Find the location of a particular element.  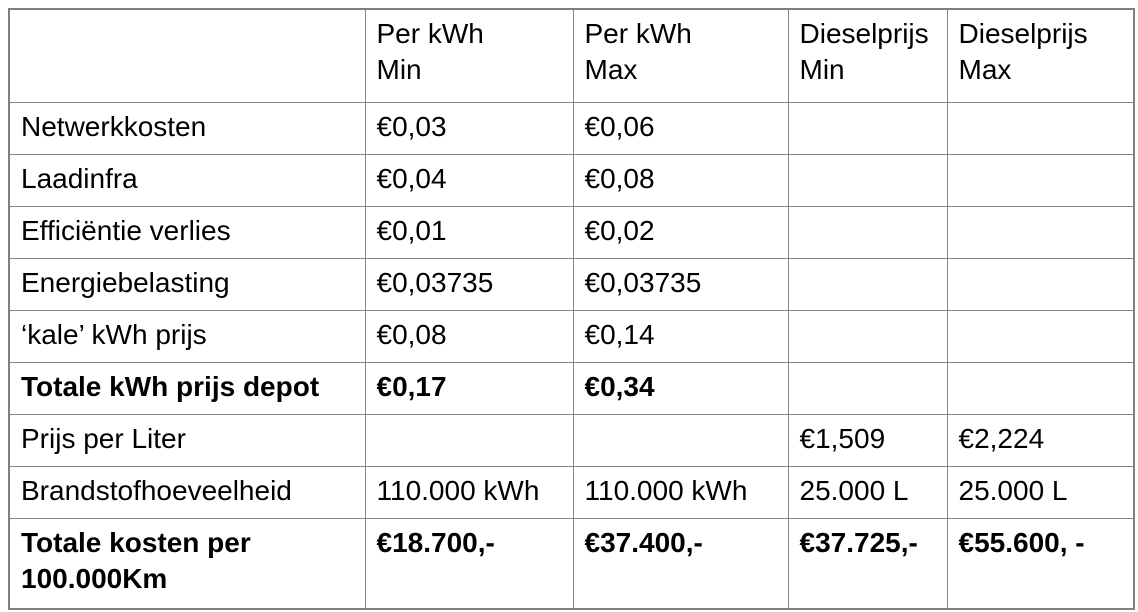

row-kale-kwh-prijs: ‘kale’ kWh prijs €0,08 €0,14 is located at coordinates (571, 336).